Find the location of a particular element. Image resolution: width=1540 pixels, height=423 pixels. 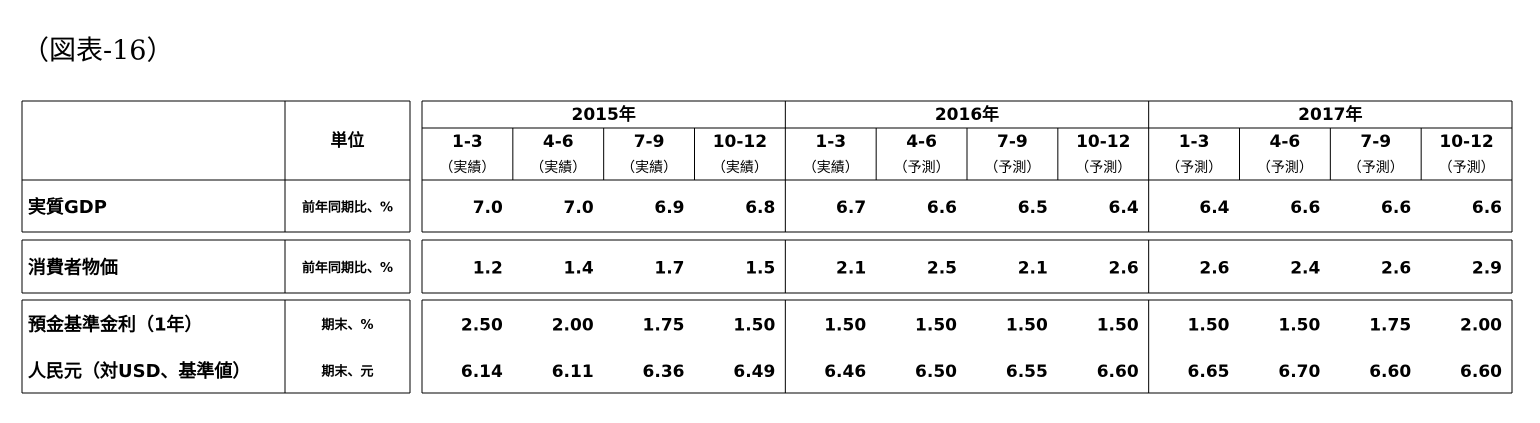

row-label: 預金基準金利（1年） is located at coordinates (115, 324).